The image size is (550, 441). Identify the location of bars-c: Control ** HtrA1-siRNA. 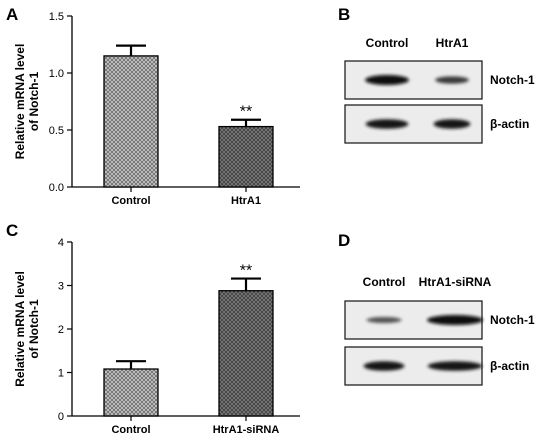
(191, 349).